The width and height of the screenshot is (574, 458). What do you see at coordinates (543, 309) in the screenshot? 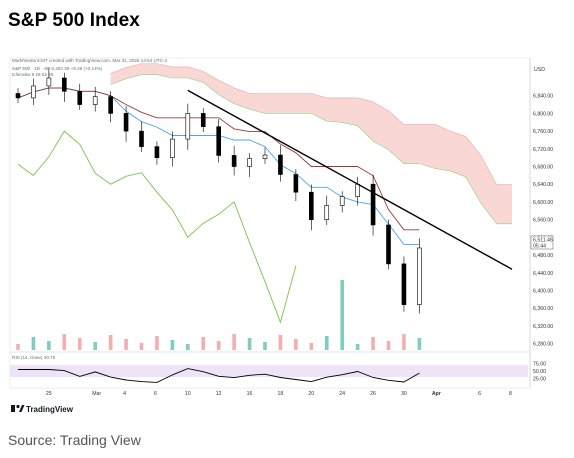
I see `y-tick-label: 6,360.00` at bounding box center [543, 309].